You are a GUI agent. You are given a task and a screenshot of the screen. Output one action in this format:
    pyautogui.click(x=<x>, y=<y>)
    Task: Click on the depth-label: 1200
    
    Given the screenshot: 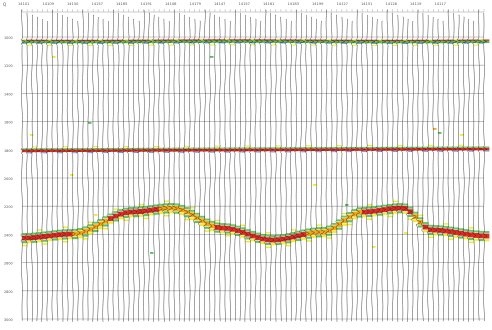 What is the action you would take?
    pyautogui.click(x=8, y=66)
    